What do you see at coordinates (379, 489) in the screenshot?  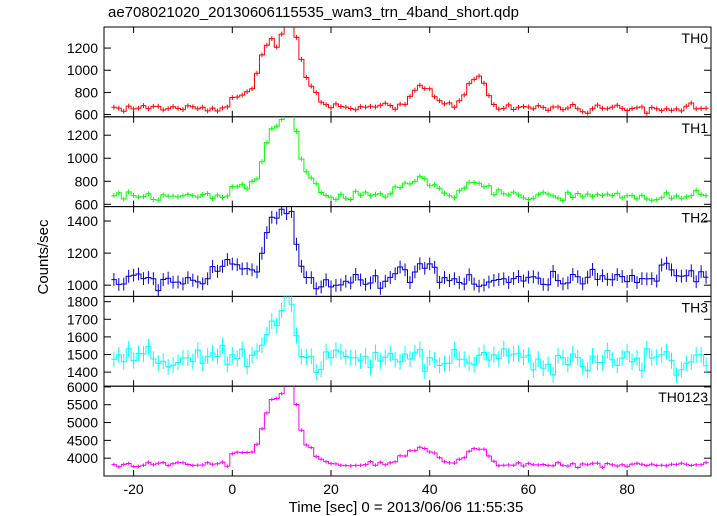 I see `x-axis-ticks: -20 0 20 40 60 80` at bounding box center [379, 489].